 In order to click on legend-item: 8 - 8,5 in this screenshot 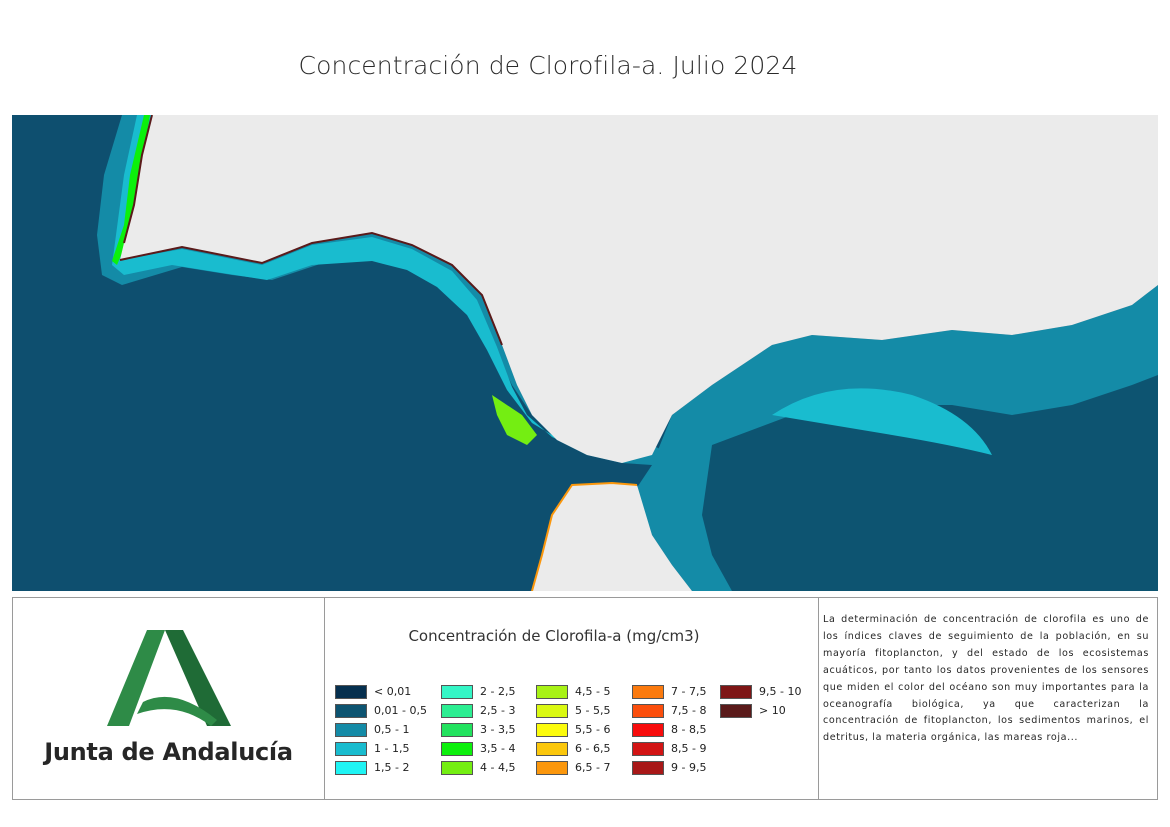, I will do `click(676, 729)`.